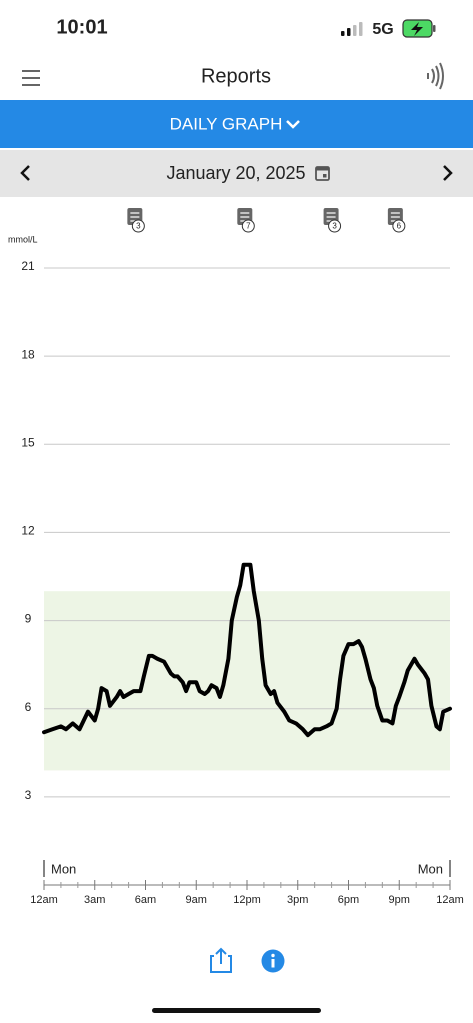 The height and width of the screenshot is (1023, 473). I want to click on x-tick-label: 6pm, so click(348, 900).